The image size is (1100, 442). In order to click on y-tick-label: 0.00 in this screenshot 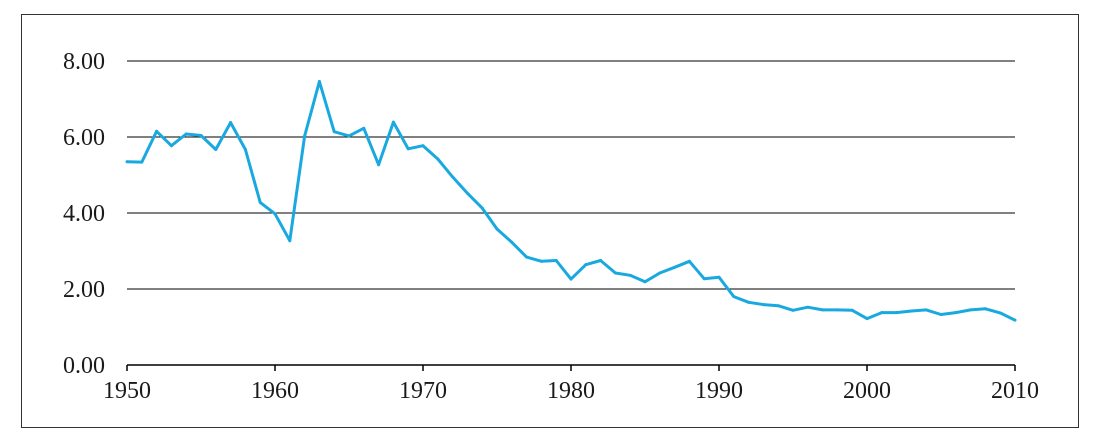, I will do `click(84, 366)`.